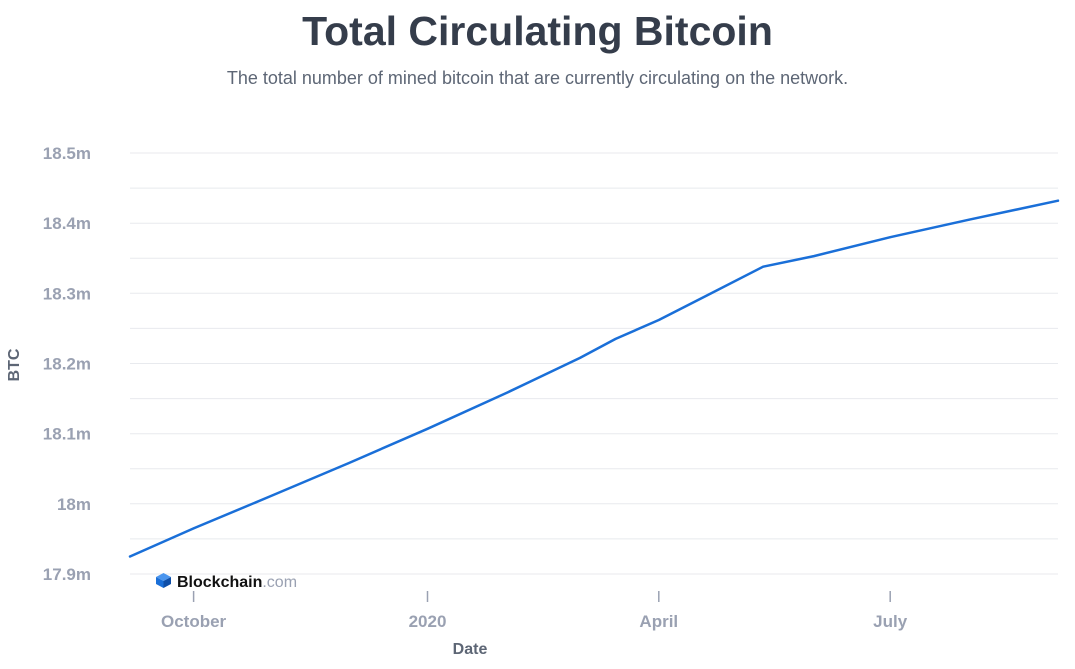  I want to click on brand-name: Blockchain, so click(220, 582).